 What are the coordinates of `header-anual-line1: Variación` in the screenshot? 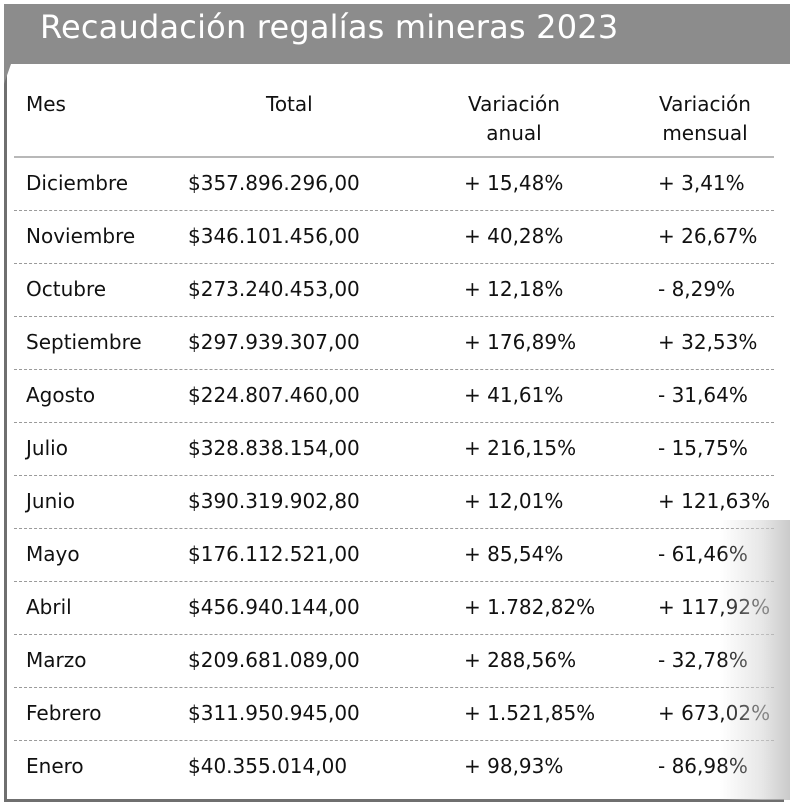 It's located at (514, 104).